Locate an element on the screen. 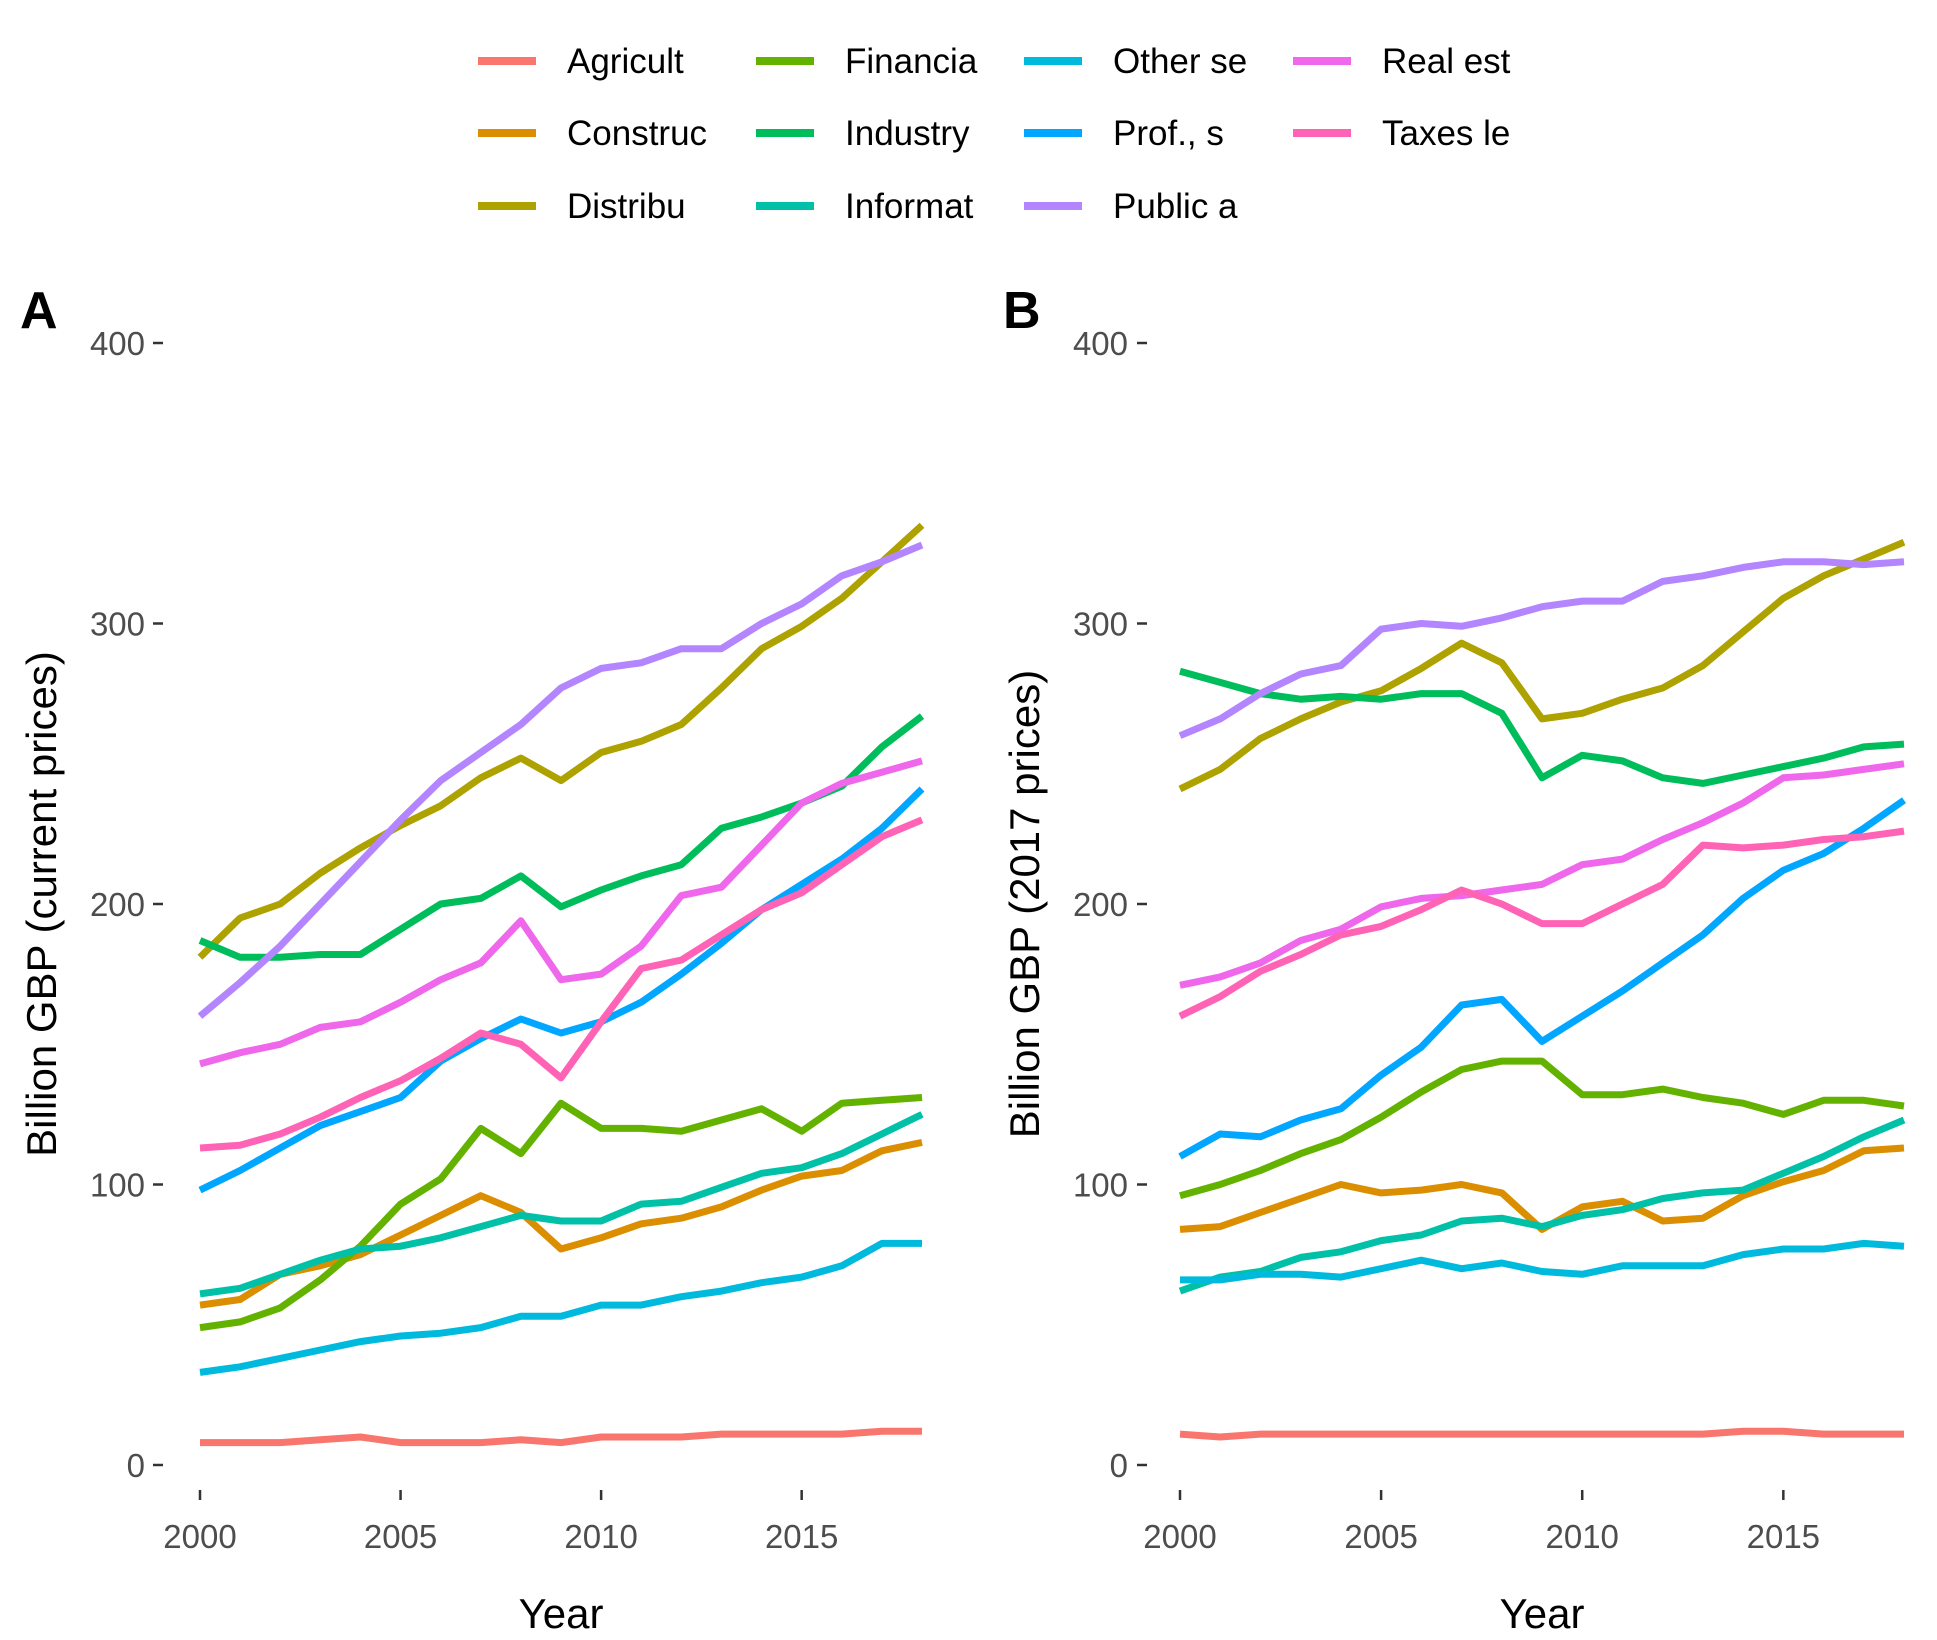 The width and height of the screenshot is (1937, 1640). legend-label: Industry is located at coordinates (907, 133).